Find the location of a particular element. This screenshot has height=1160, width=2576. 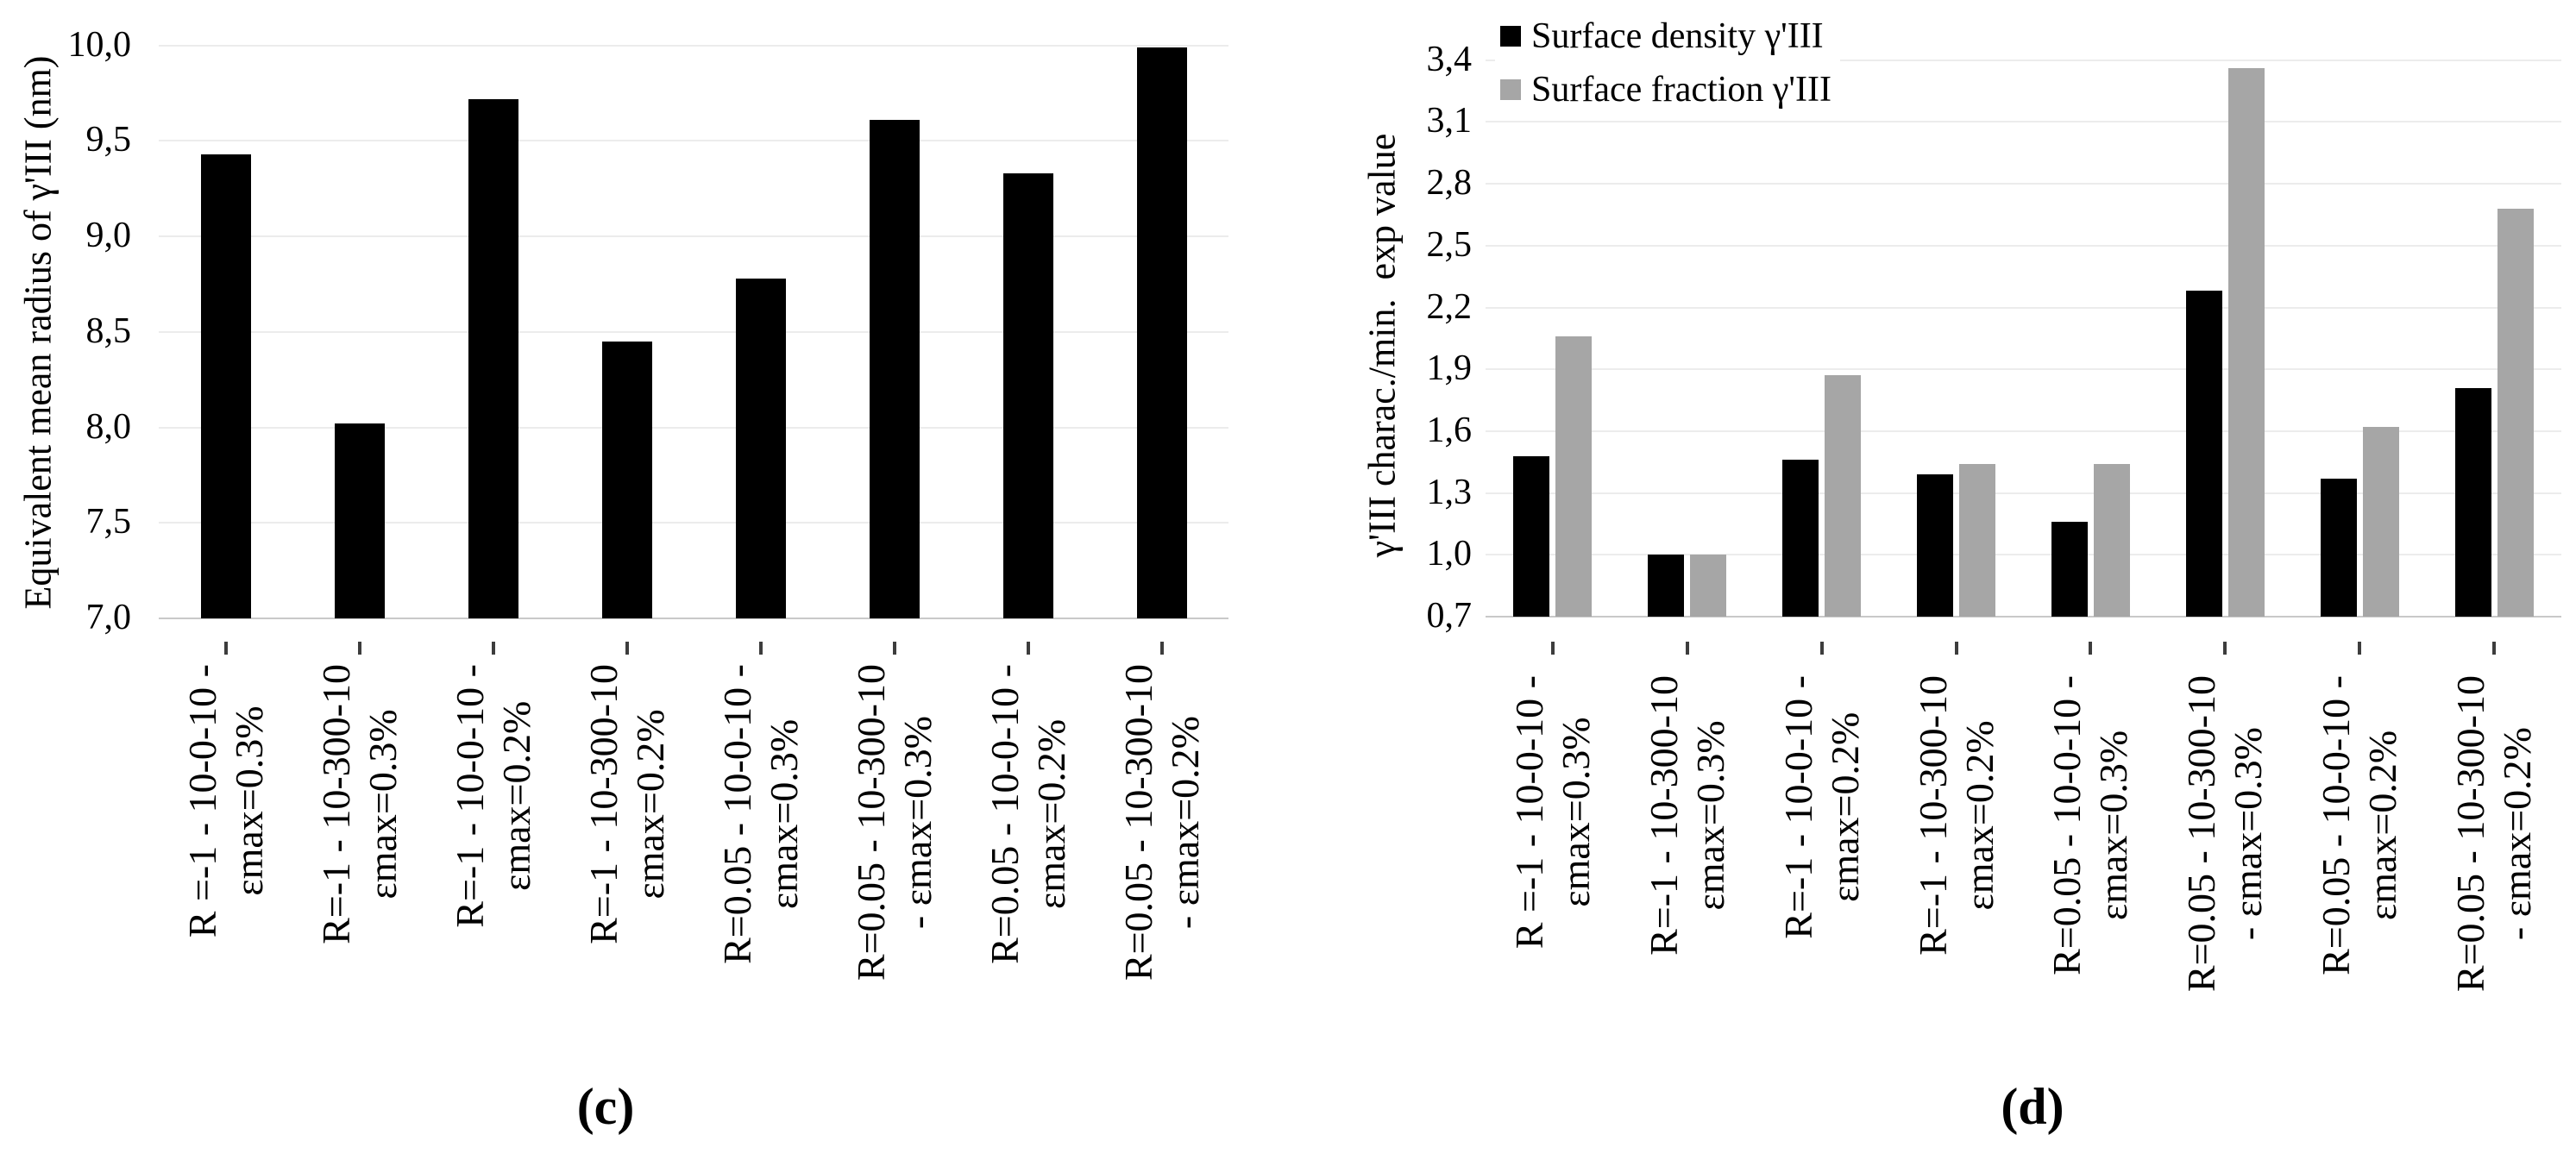

legend-label: Surface density γ'III is located at coordinates (1677, 36).